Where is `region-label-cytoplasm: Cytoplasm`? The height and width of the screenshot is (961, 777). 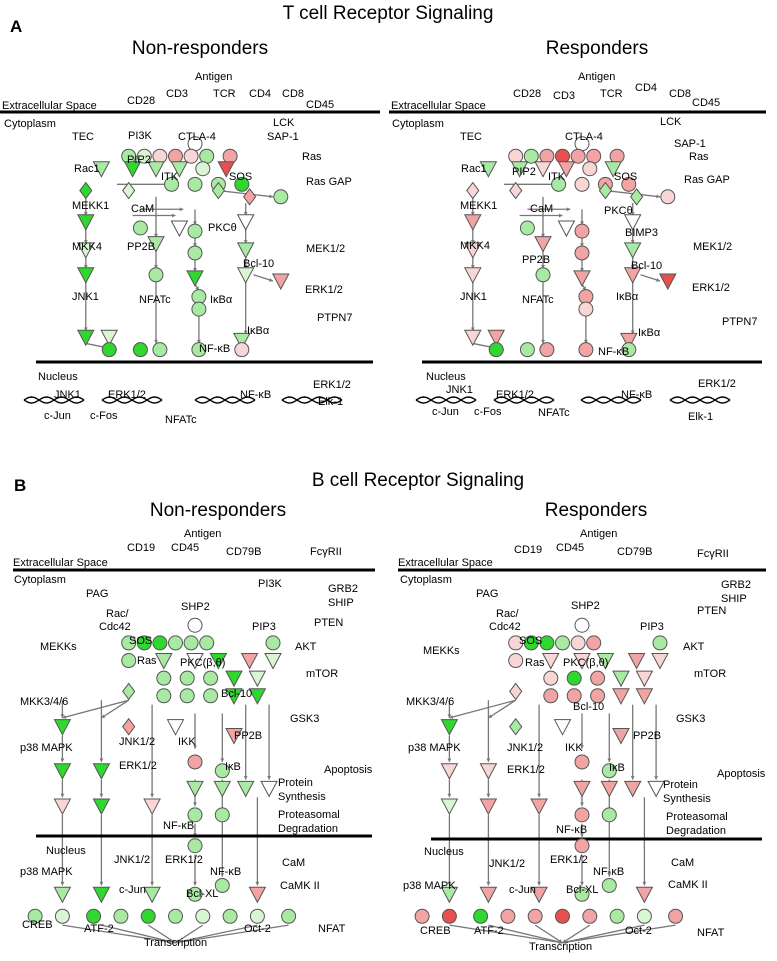 region-label-cytoplasm: Cytoplasm is located at coordinates (30, 124).